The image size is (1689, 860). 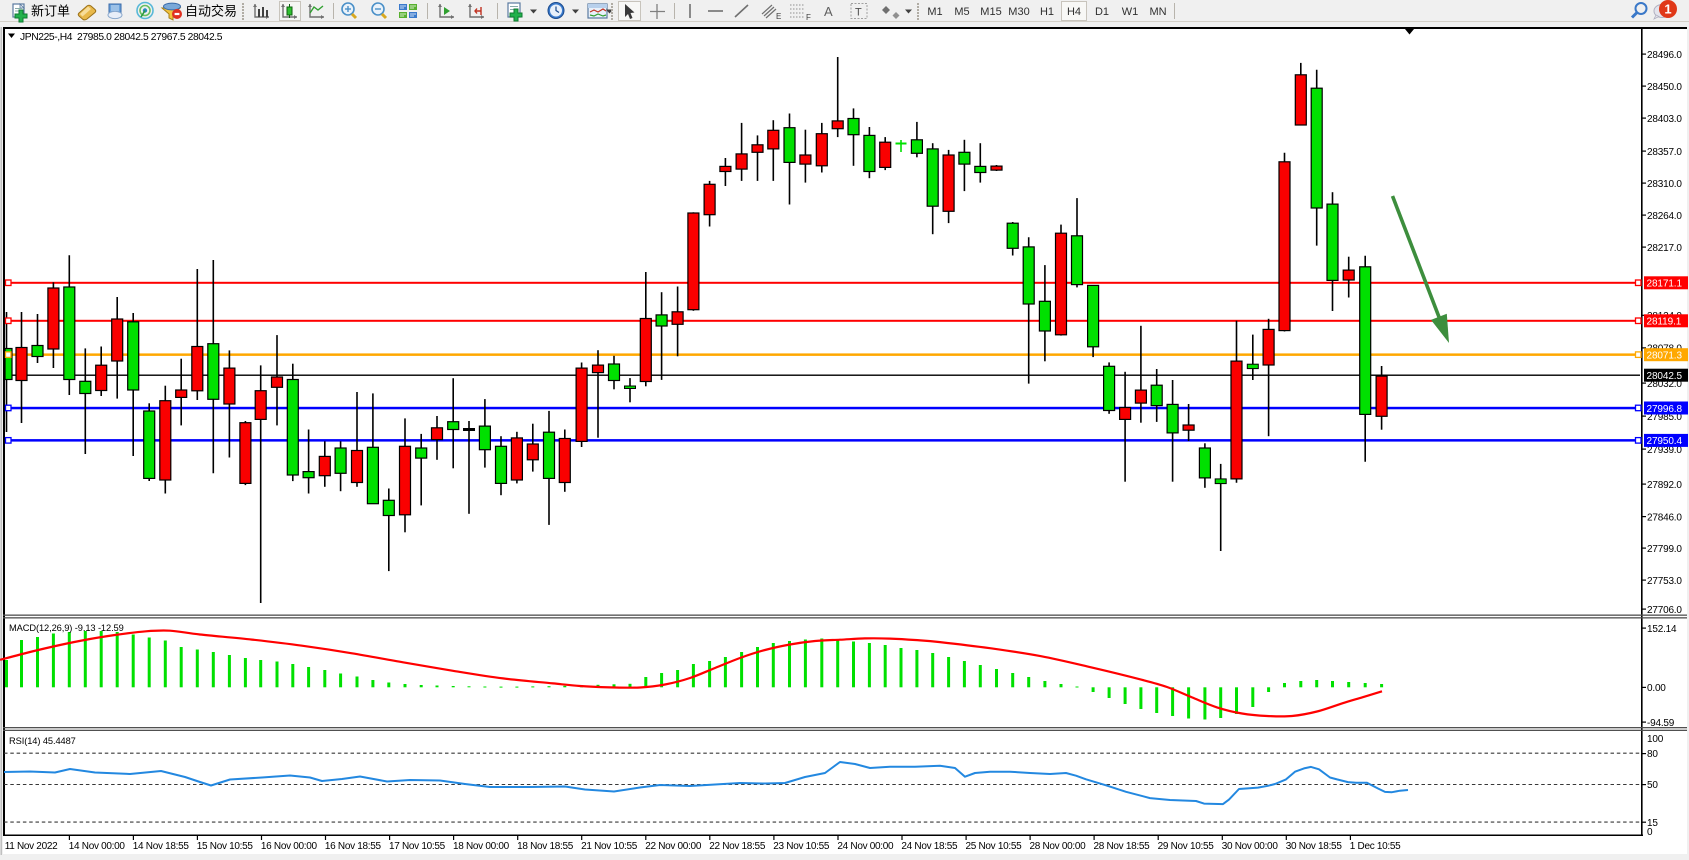 I want to click on svg-text: 28403.0, so click(x=1664, y=119).